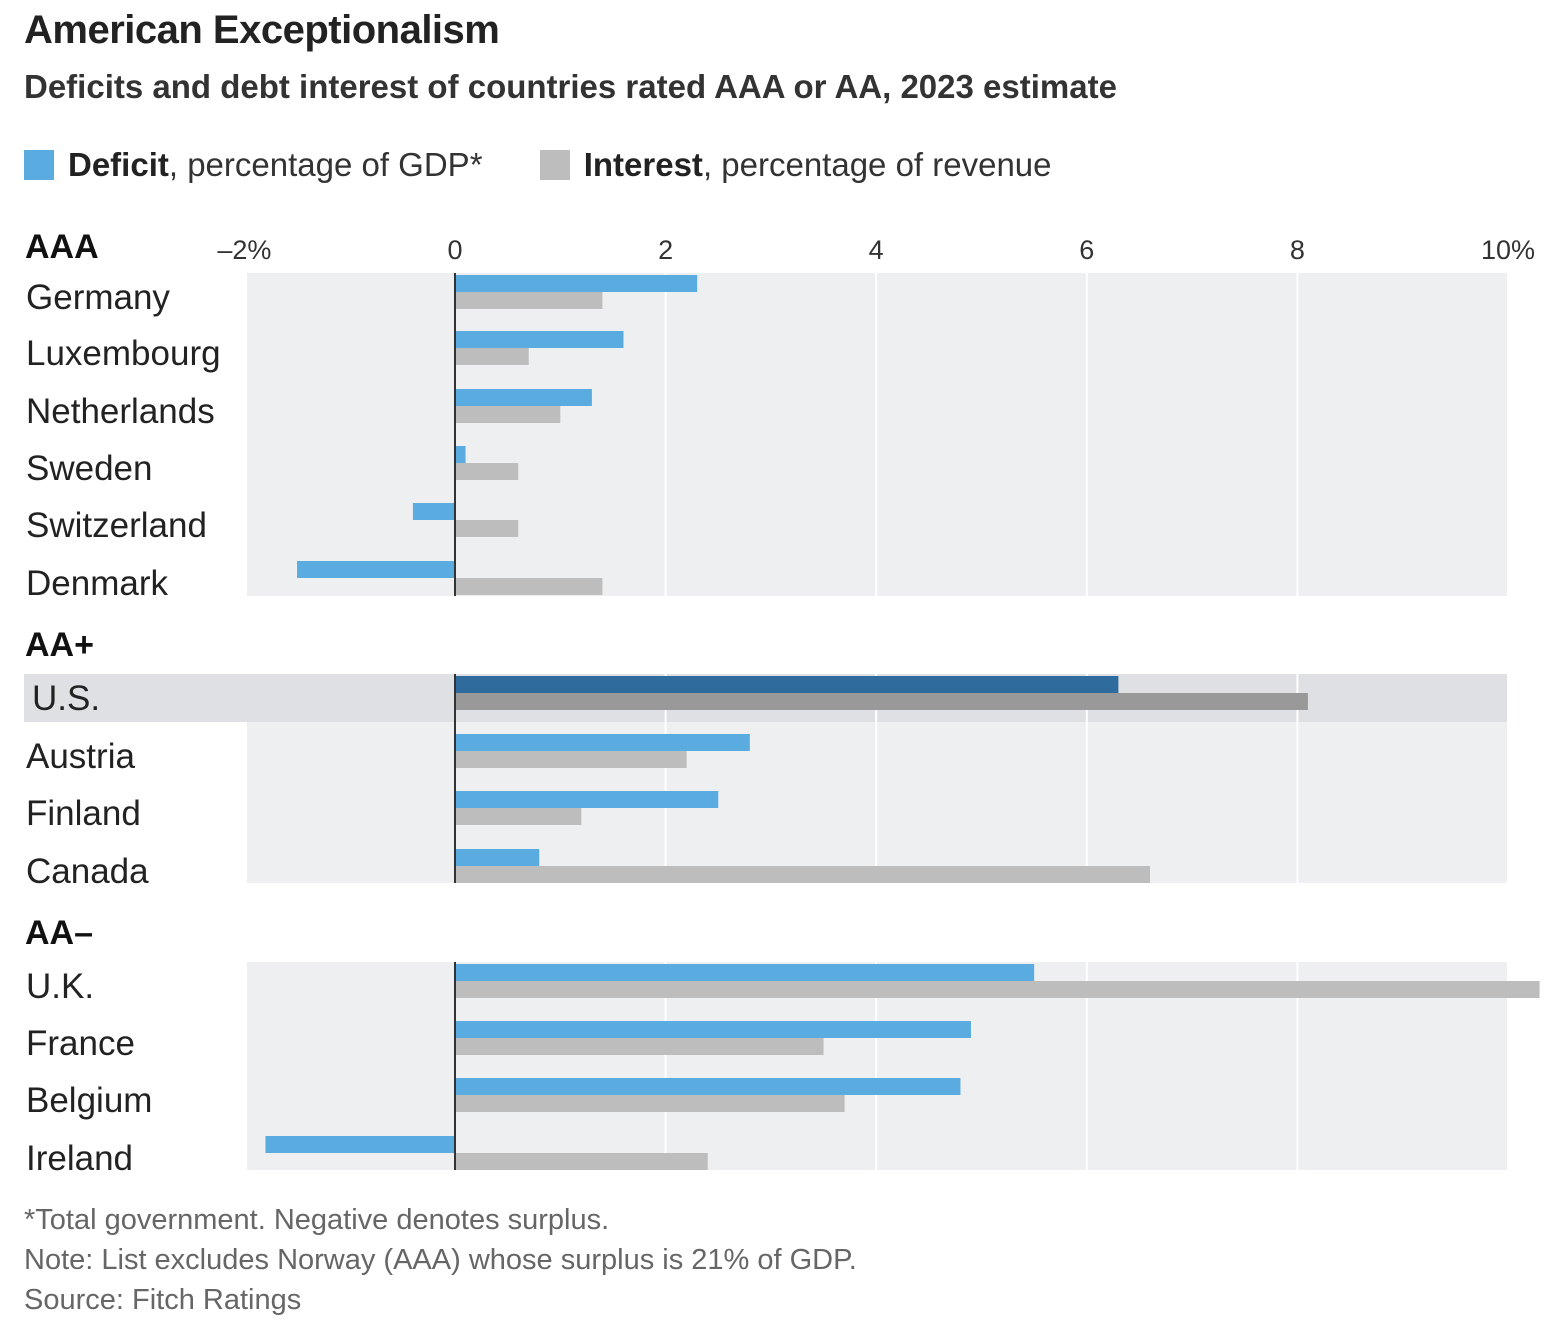  Describe the element at coordinates (62, 247) in the screenshot. I see `group-label: AAA` at that location.